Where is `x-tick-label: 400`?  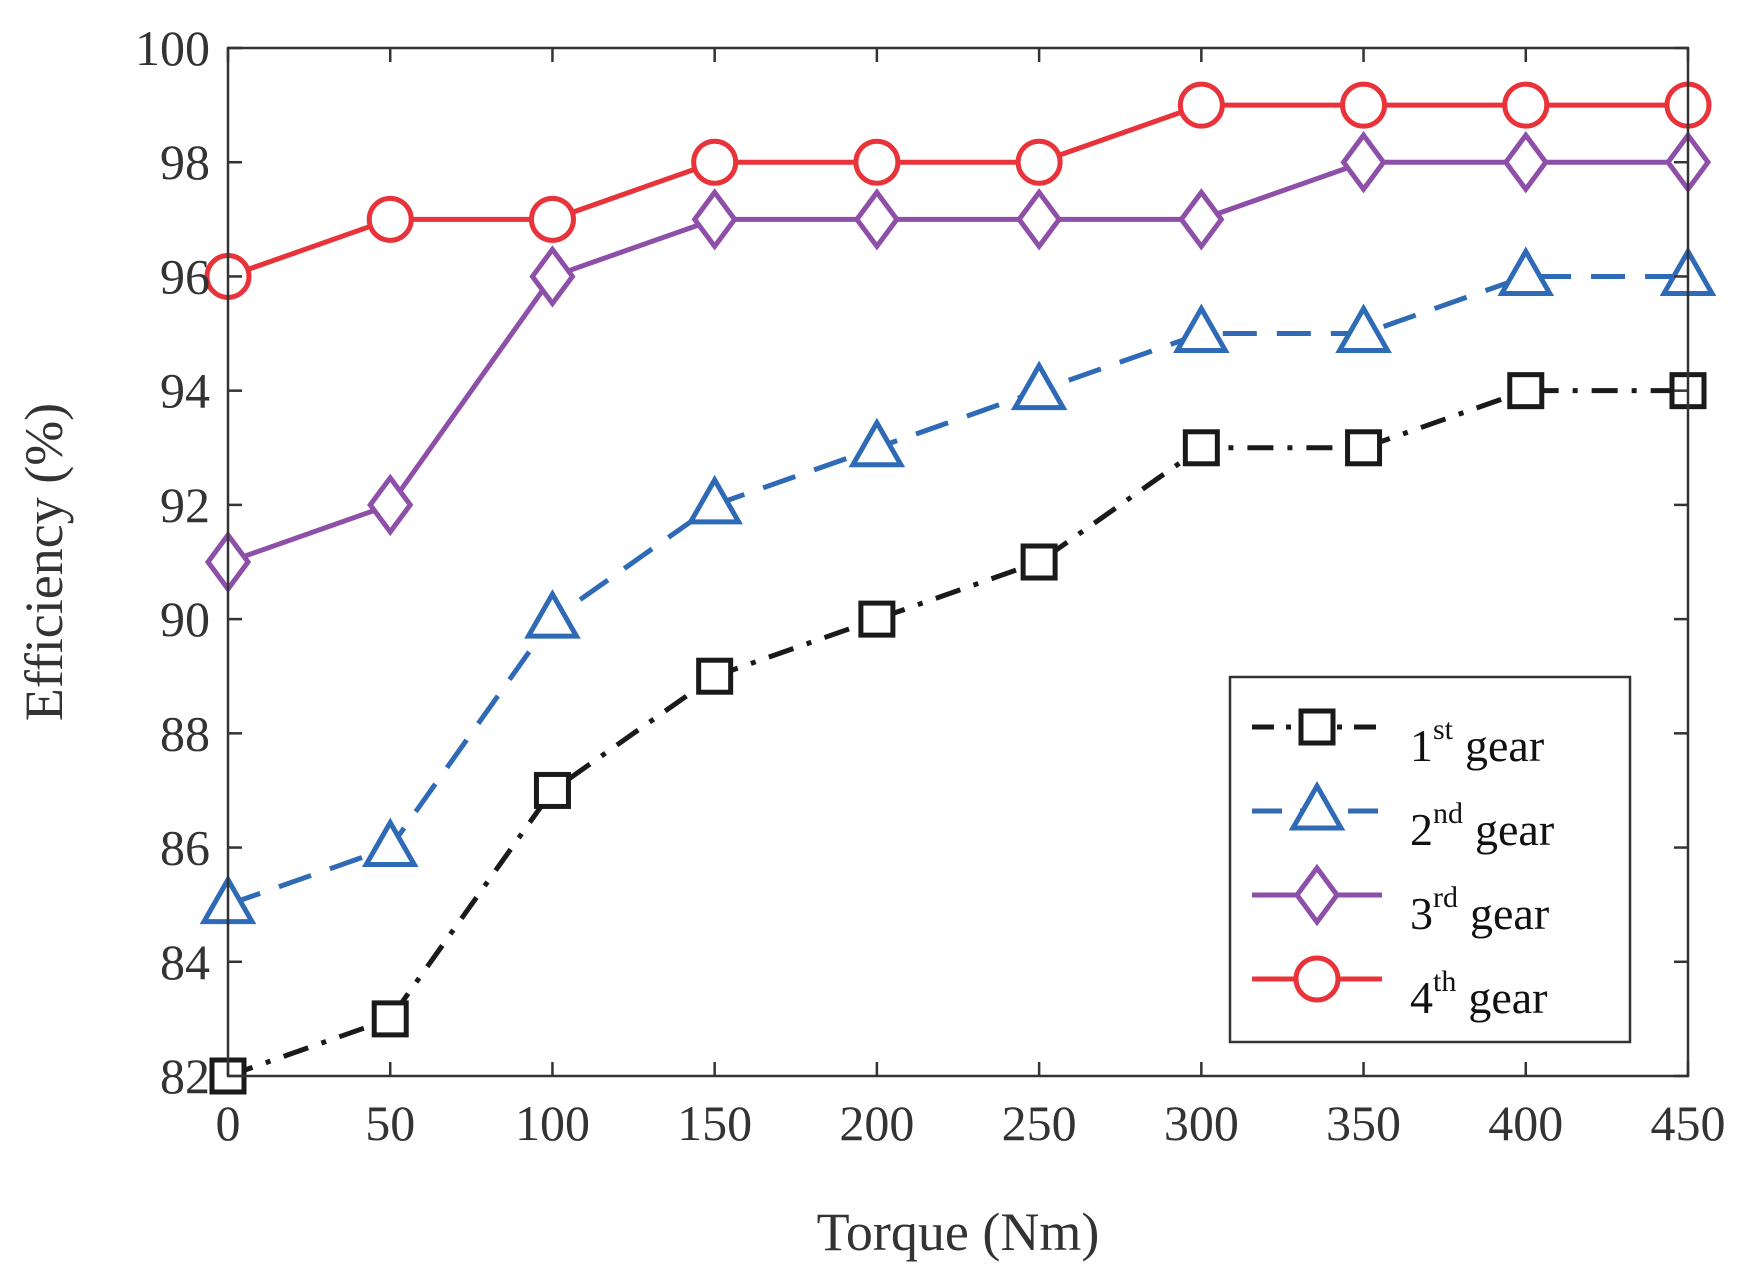 x-tick-label: 400 is located at coordinates (1525, 1123).